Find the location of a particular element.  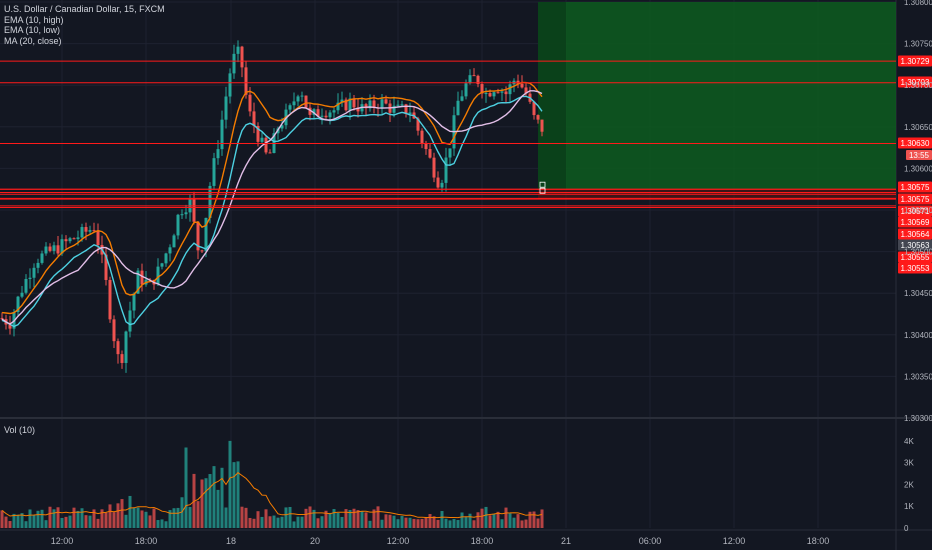

price-level-tag-label: 1.30569 is located at coordinates (915, 222).